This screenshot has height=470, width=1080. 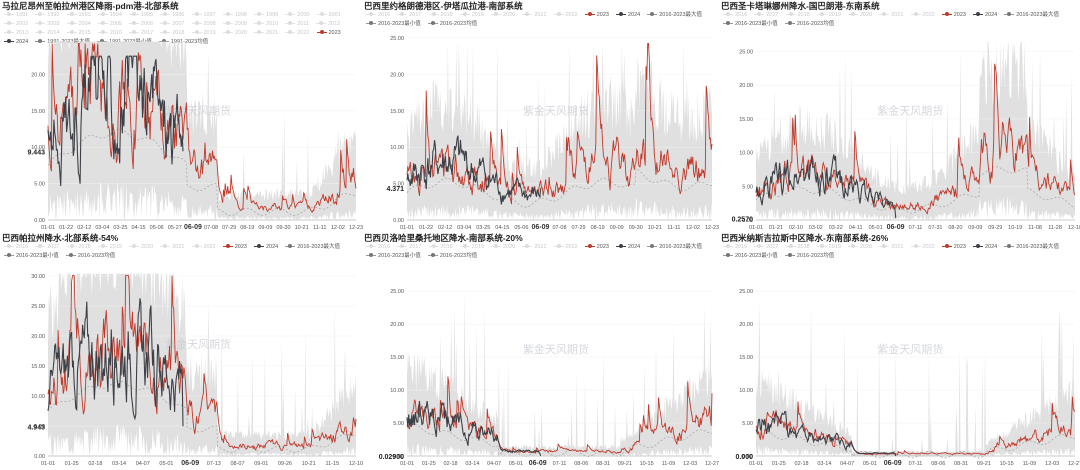 I want to click on legend-entry: 1996, so click(x=172, y=15).